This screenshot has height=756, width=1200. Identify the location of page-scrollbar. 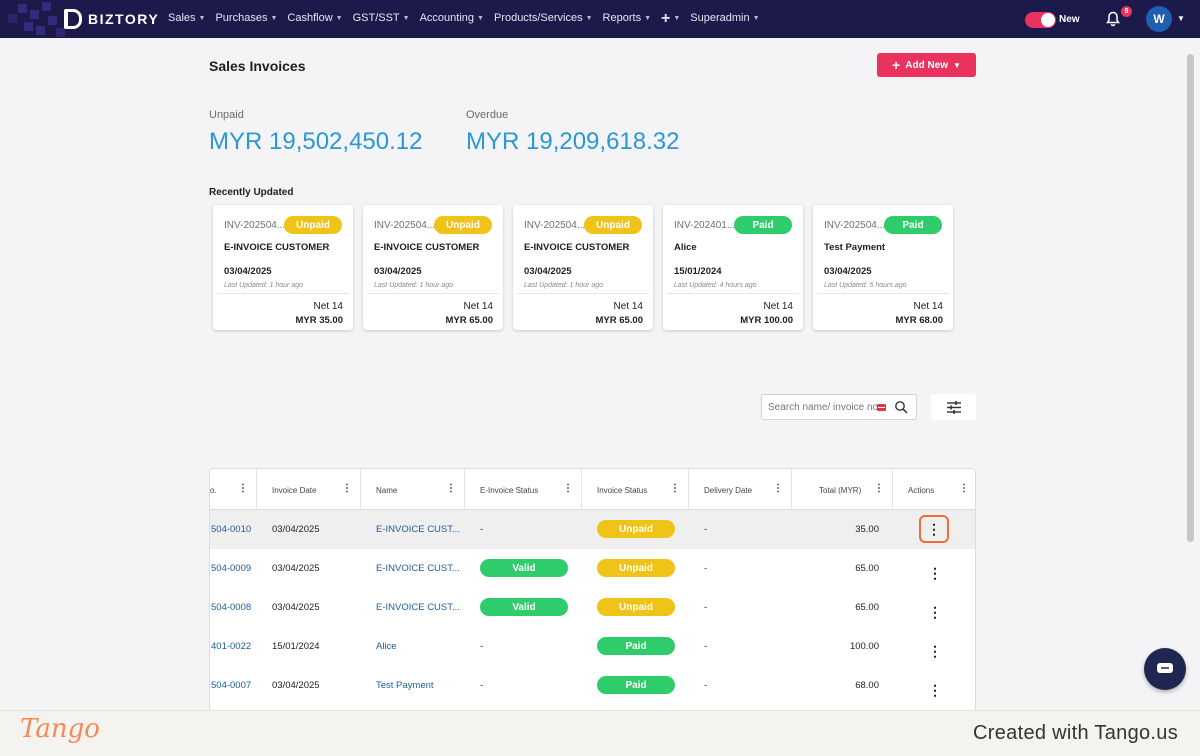
(1190, 298).